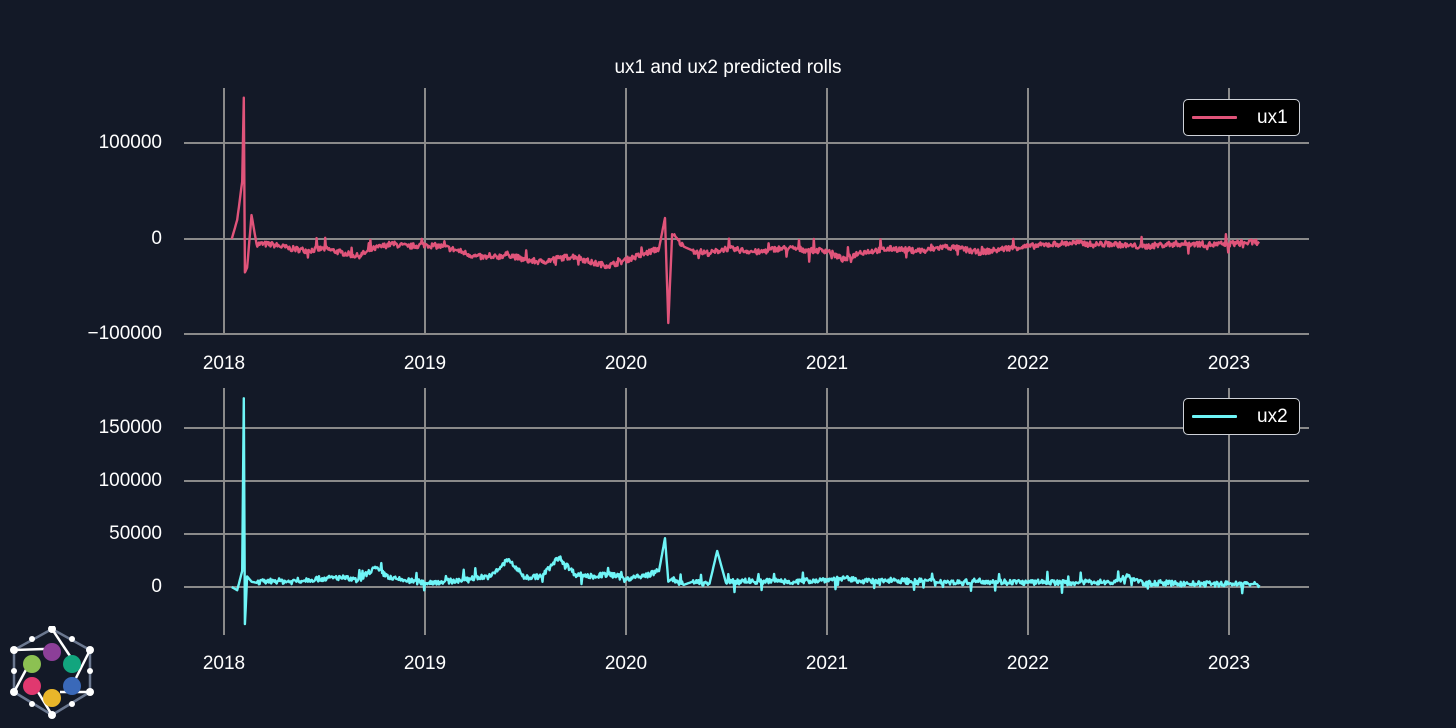  Describe the element at coordinates (135, 533) in the screenshot. I see `bottom-ytick-50000: 50000` at that location.